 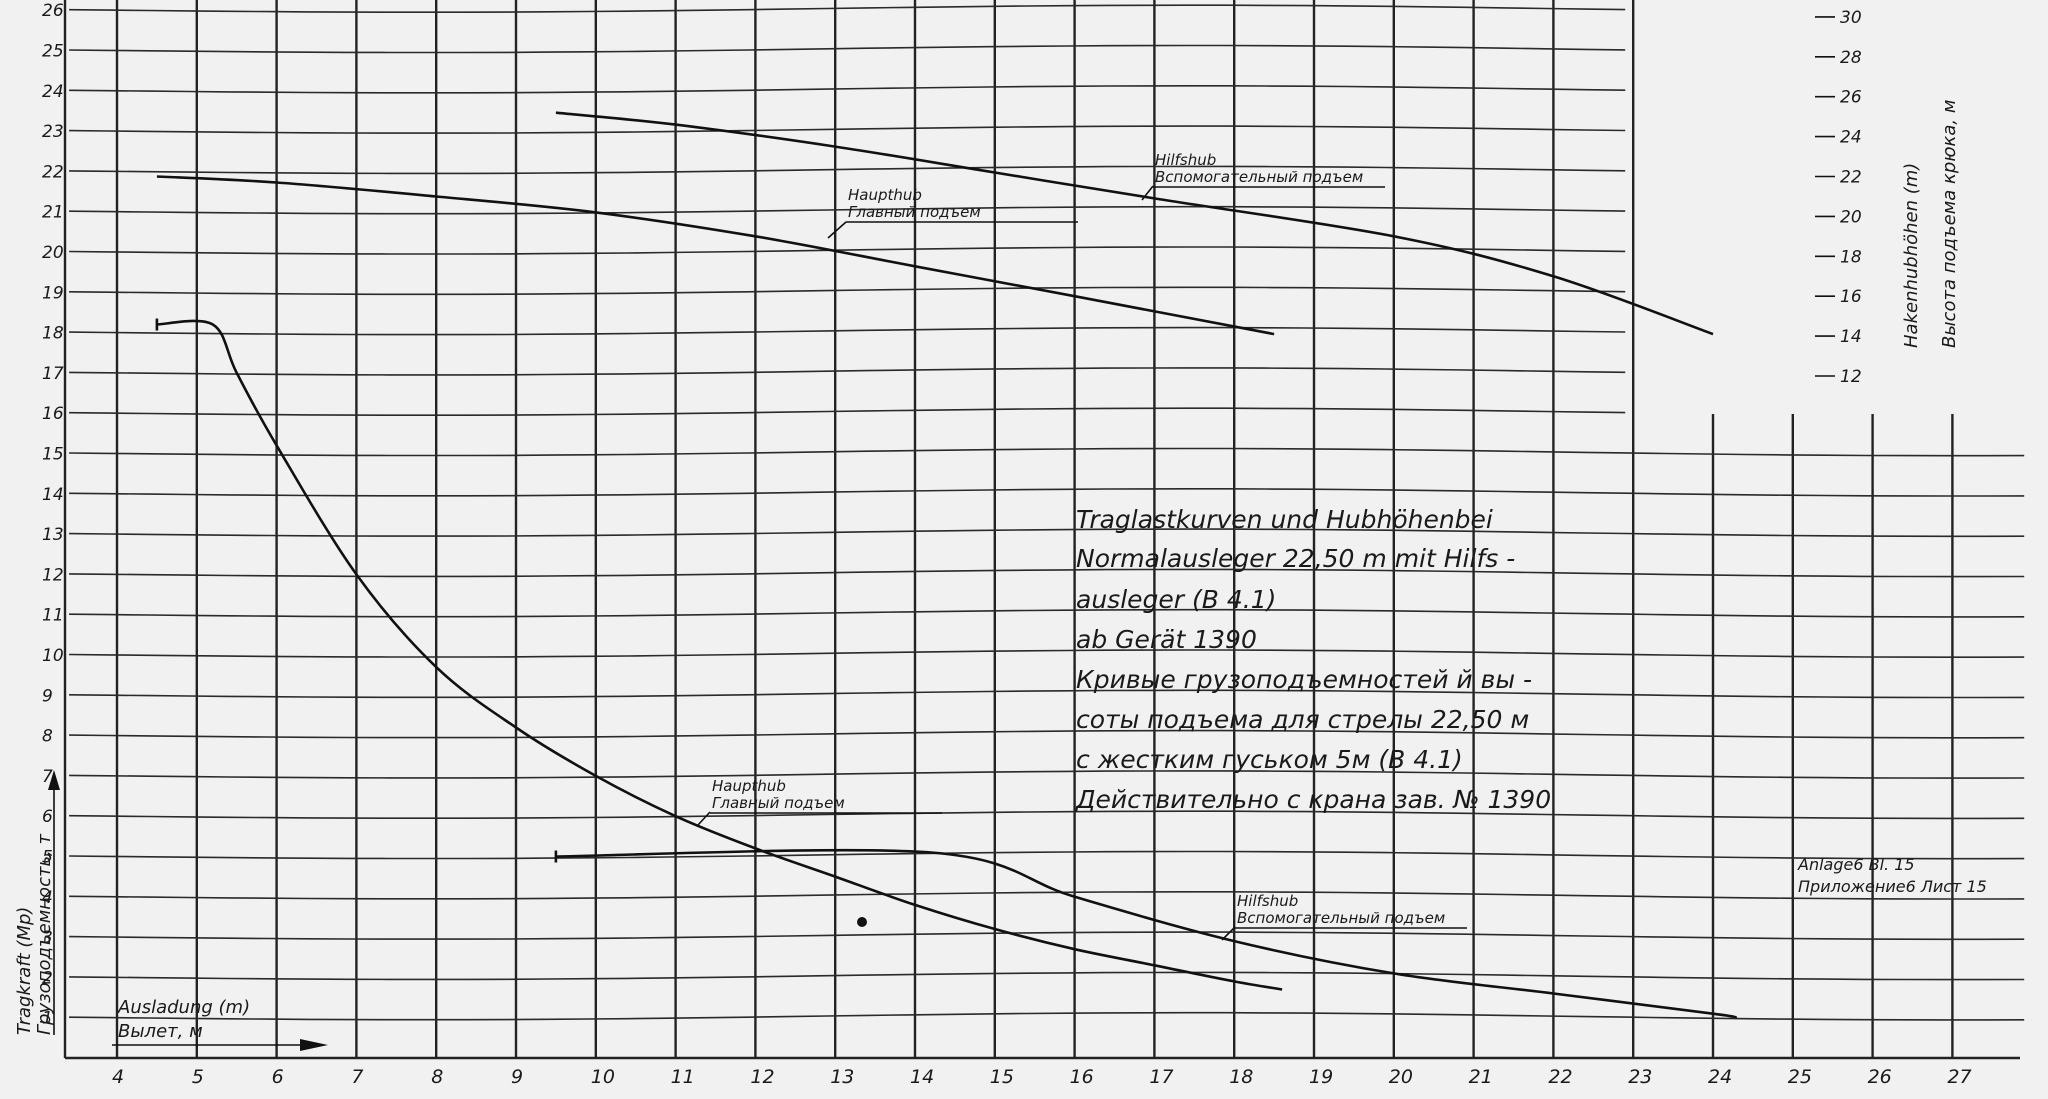 What do you see at coordinates (762, 1077) in the screenshot?
I see `x-tick-label: 12` at bounding box center [762, 1077].